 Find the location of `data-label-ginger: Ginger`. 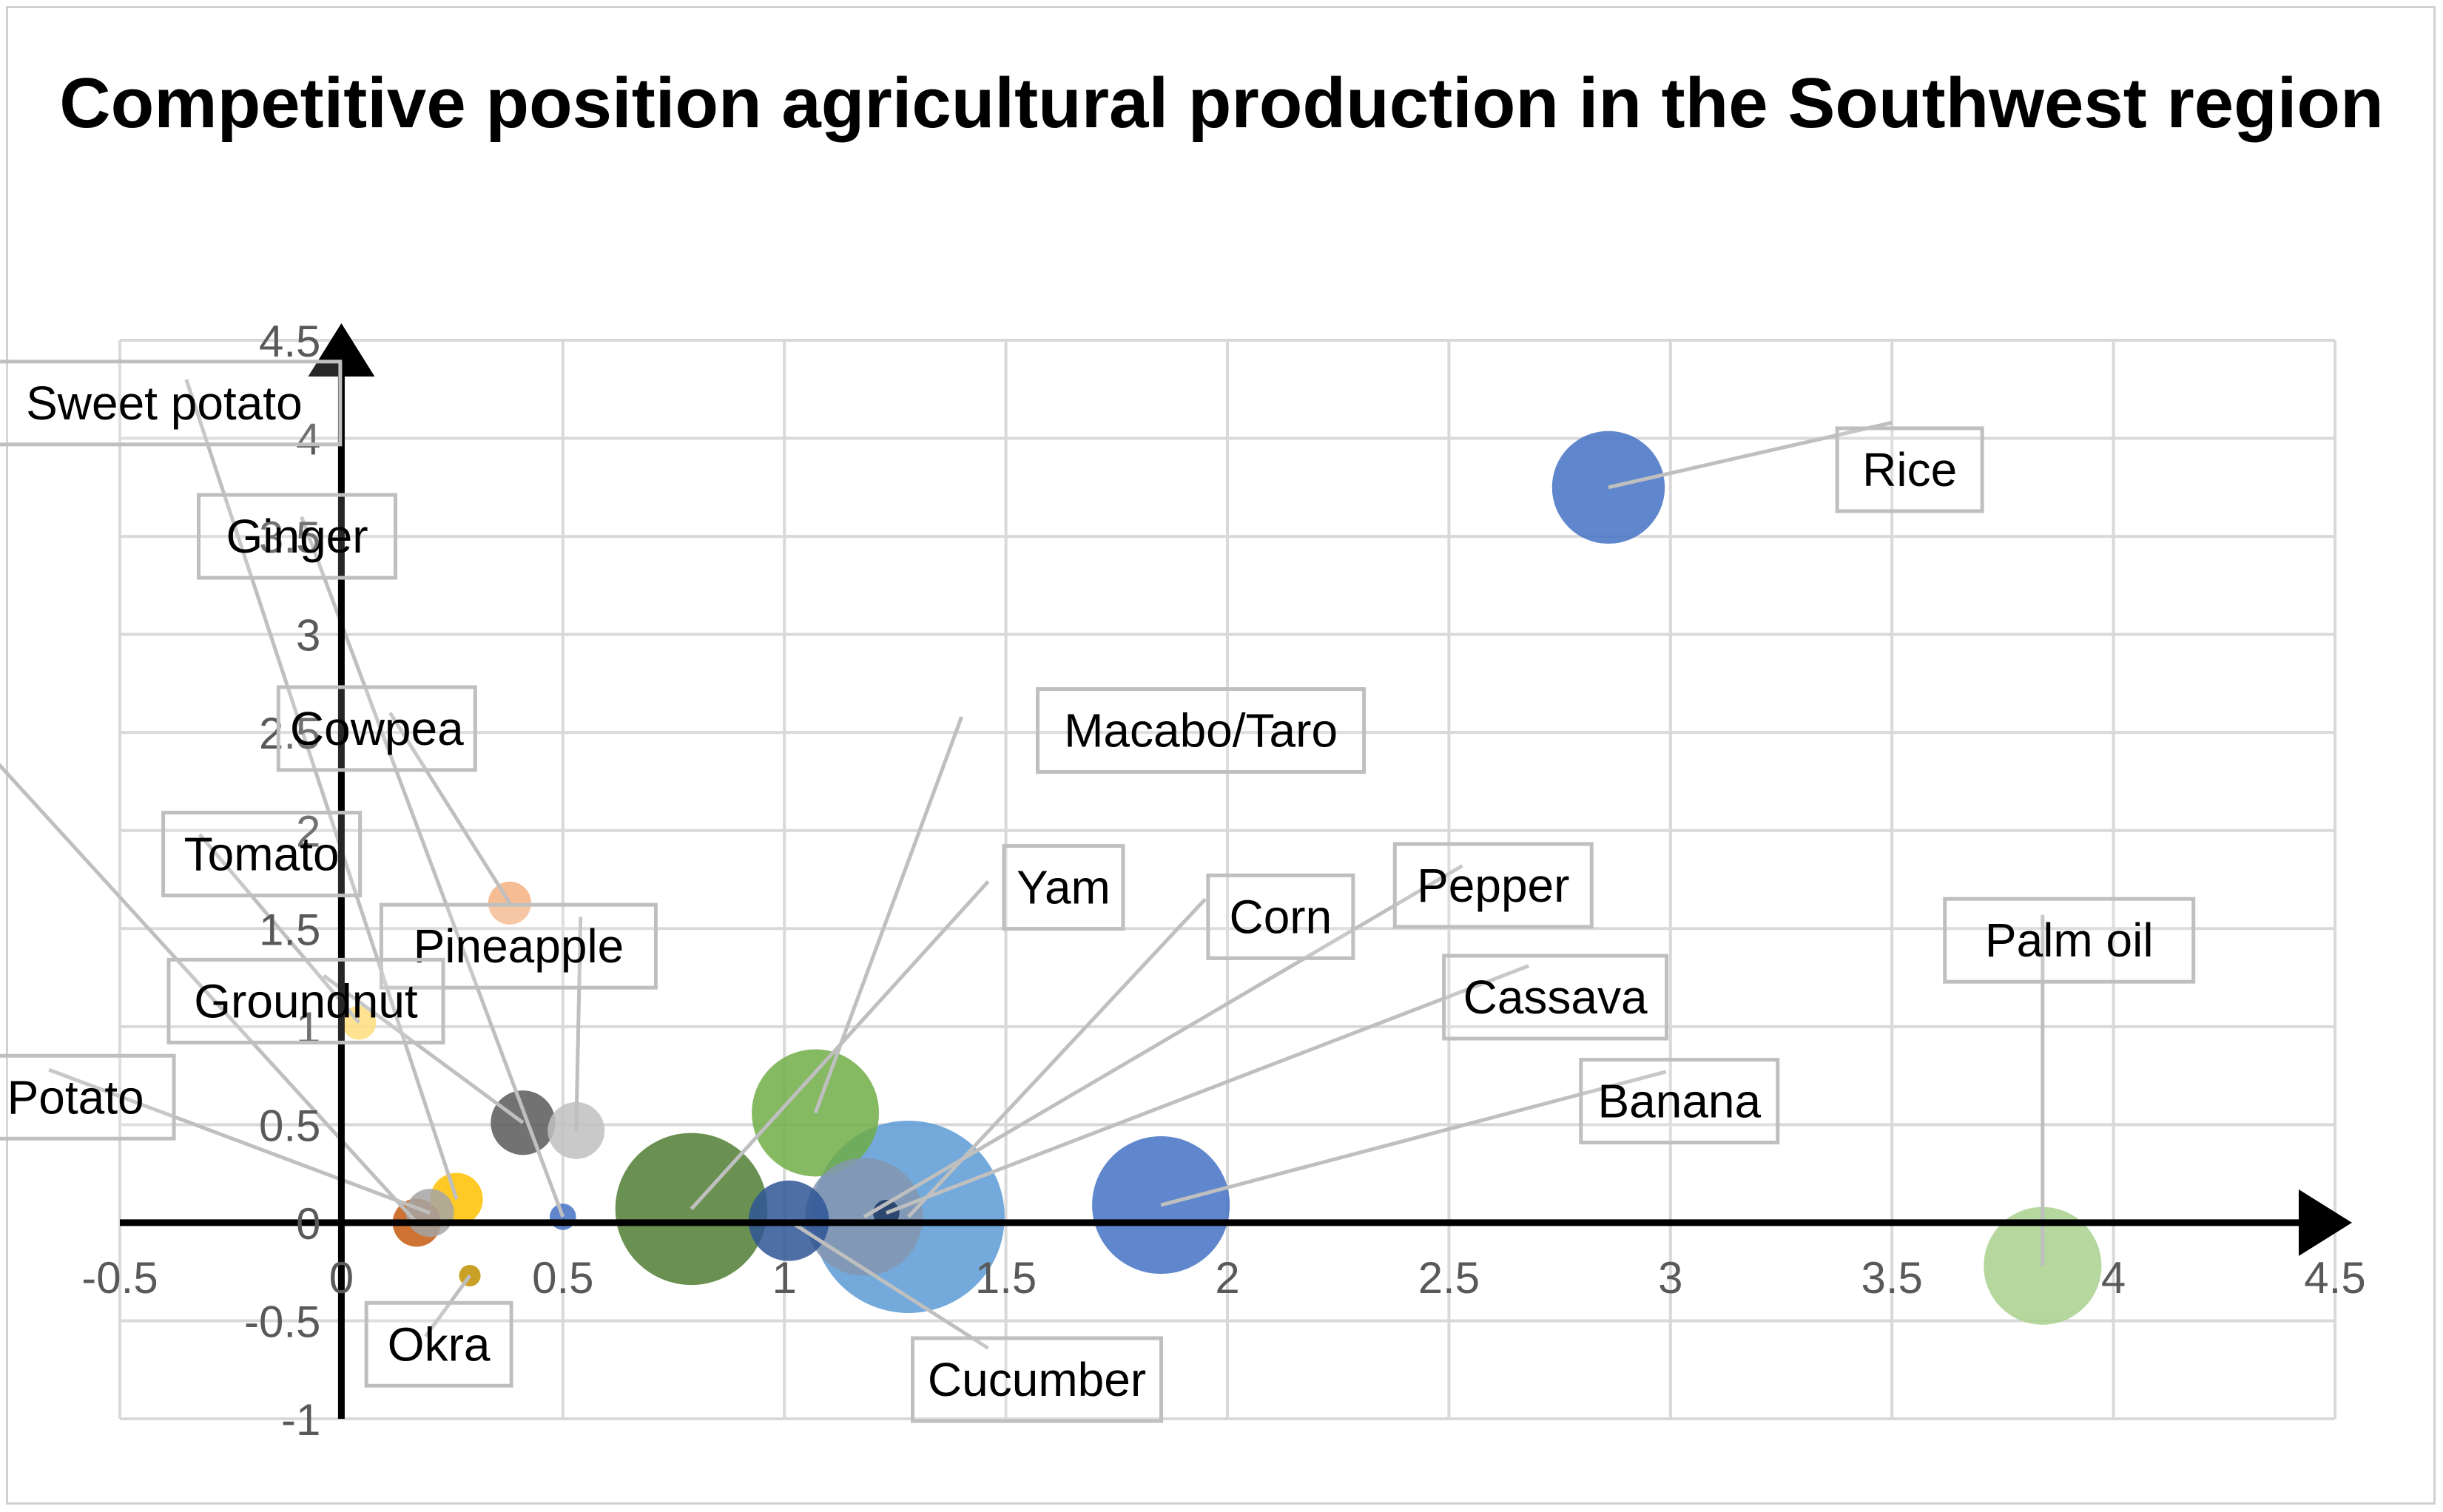

data-label-ginger: Ginger is located at coordinates (297, 536).